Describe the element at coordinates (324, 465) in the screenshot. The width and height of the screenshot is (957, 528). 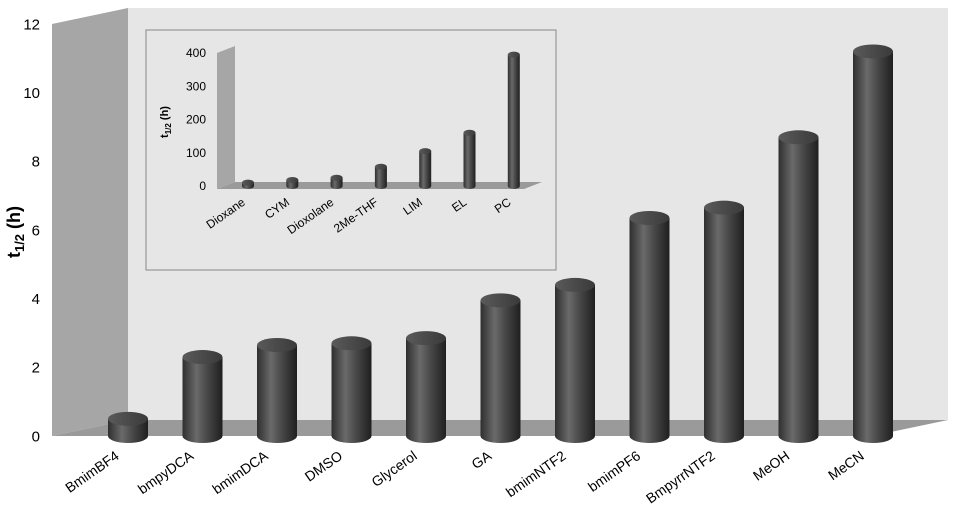
I see `main-x-tick-label: DMSO` at that location.